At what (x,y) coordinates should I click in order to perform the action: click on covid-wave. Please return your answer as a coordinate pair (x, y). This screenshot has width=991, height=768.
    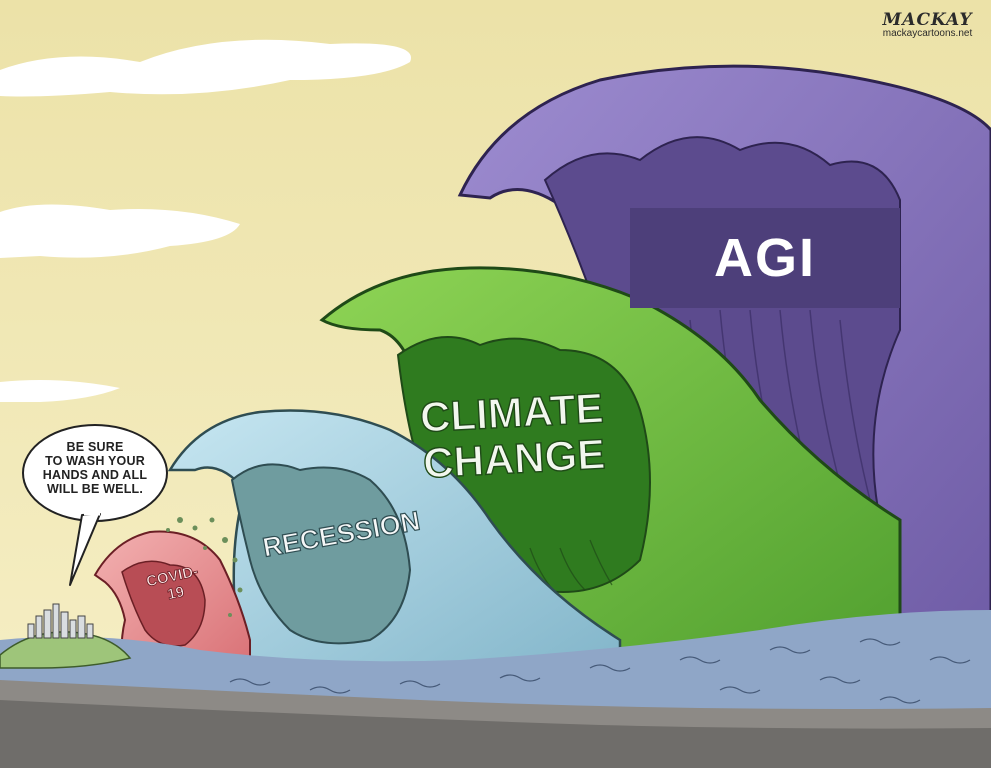
    Looking at the image, I should click on (172, 605).